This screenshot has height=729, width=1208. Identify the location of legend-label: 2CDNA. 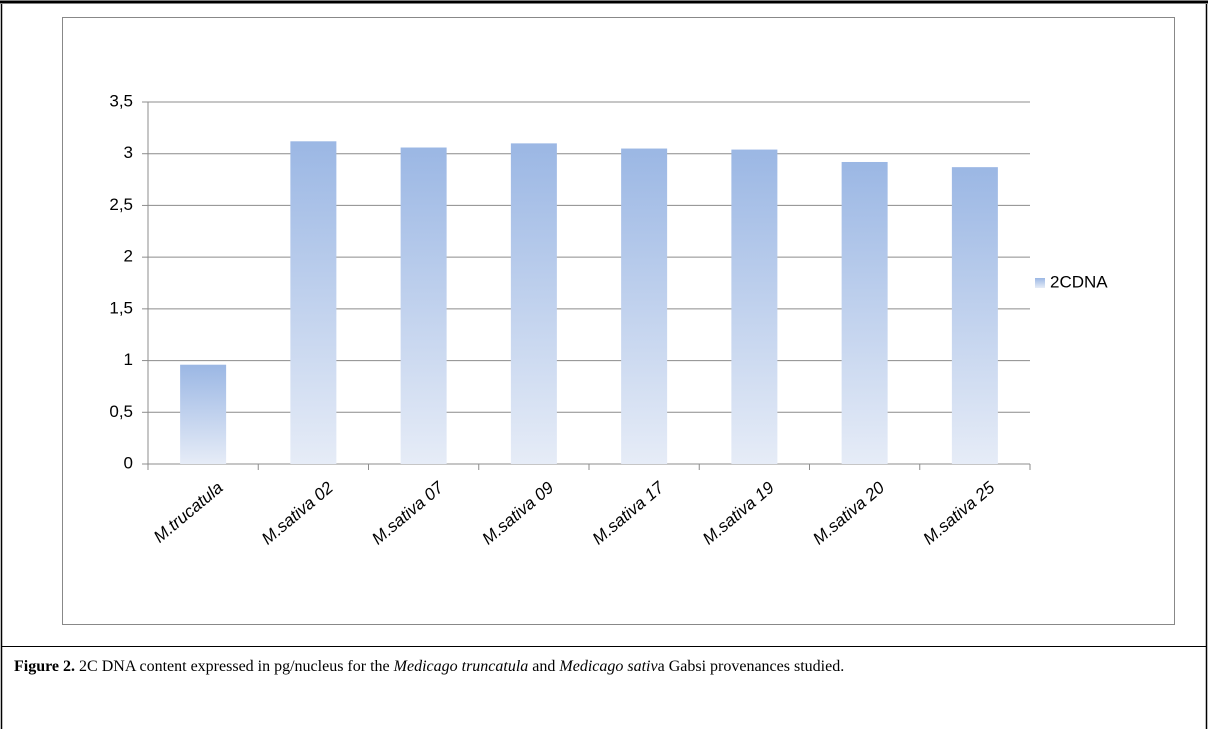
(1079, 281).